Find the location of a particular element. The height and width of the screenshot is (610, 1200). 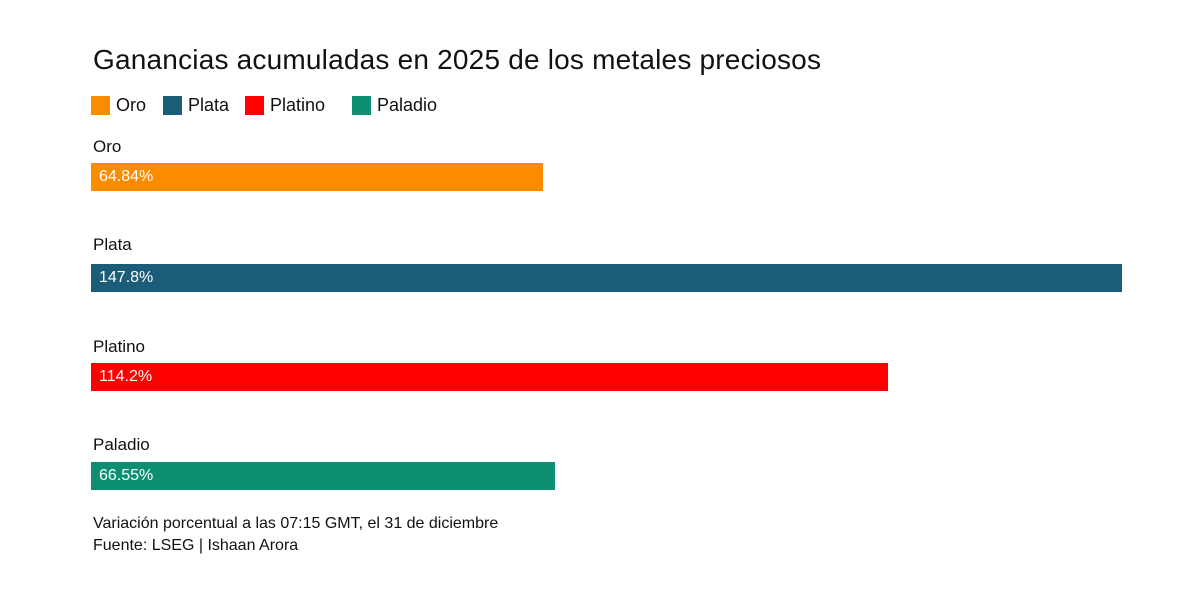

legend-swatch-plata is located at coordinates (172, 105).